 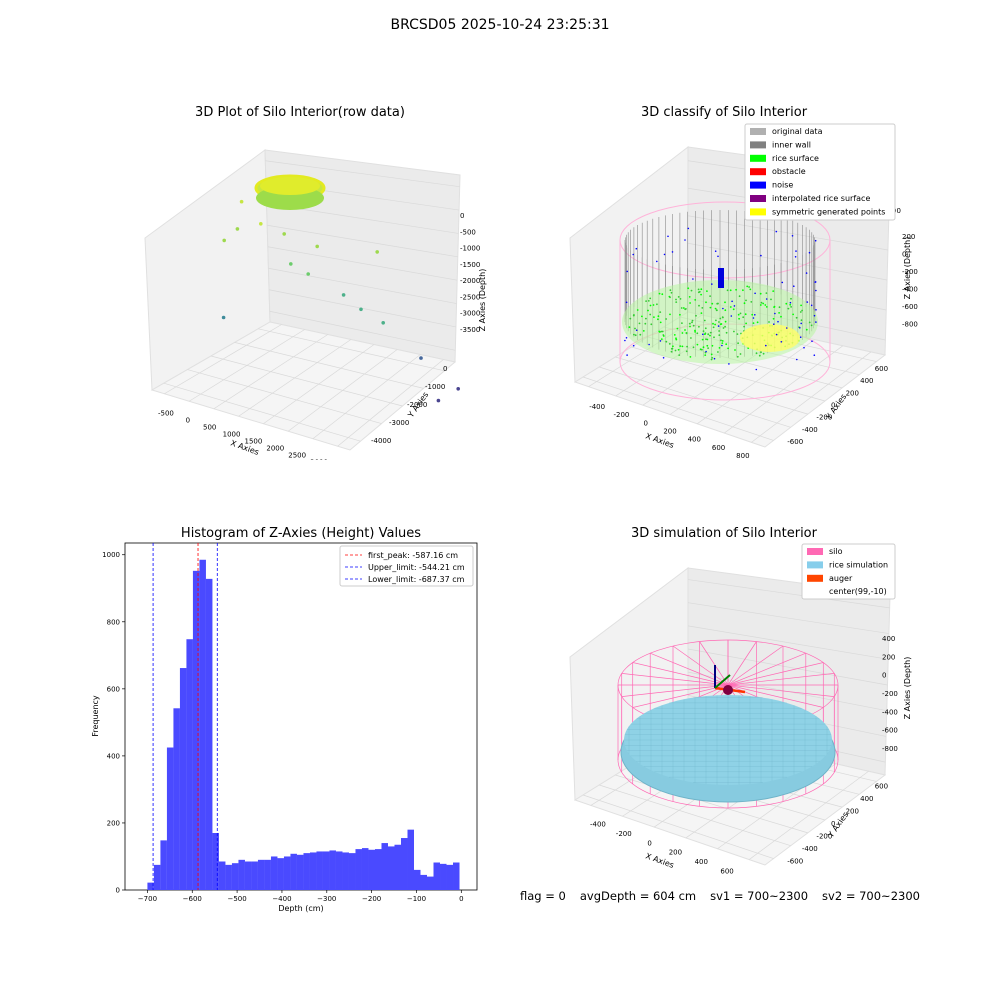 What do you see at coordinates (910, 324) in the screenshot?
I see `z-tick-label: -800` at bounding box center [910, 324].